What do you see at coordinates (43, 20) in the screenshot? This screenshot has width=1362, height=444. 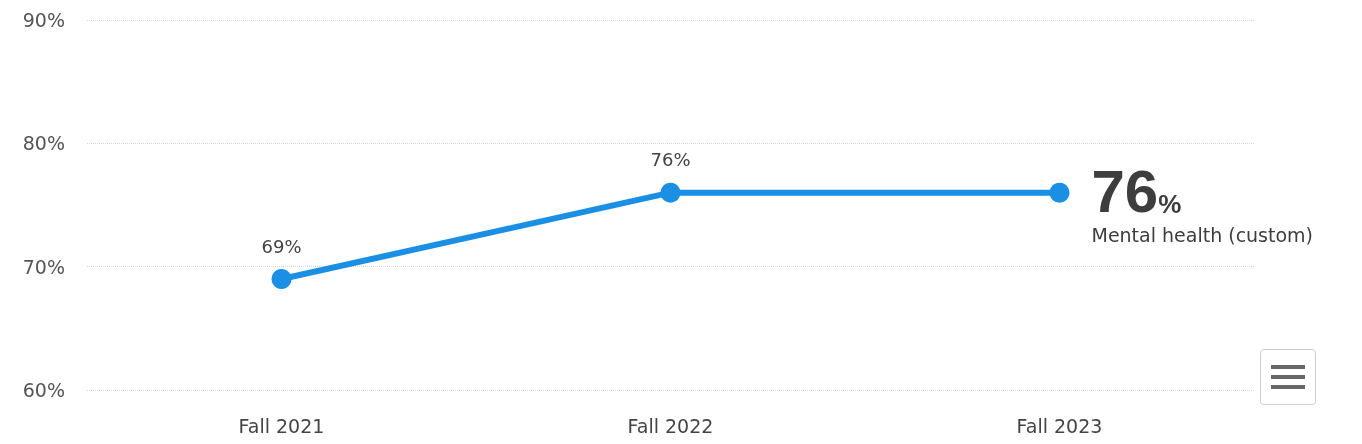 I see `y-tick-label: 90%` at bounding box center [43, 20].